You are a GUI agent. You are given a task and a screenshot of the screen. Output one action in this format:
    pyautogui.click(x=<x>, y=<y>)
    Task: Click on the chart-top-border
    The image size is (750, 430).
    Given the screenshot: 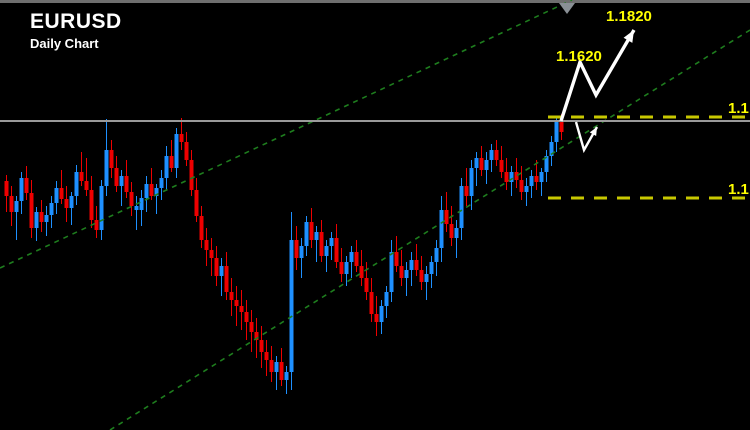 What is the action you would take?
    pyautogui.click(x=375, y=1)
    